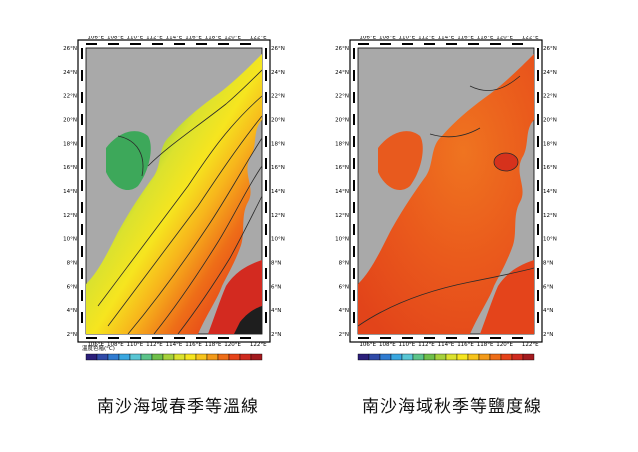 The width and height of the screenshot is (638, 452). What do you see at coordinates (174, 357) in the screenshot?
I see `color-scale-legend` at bounding box center [174, 357].